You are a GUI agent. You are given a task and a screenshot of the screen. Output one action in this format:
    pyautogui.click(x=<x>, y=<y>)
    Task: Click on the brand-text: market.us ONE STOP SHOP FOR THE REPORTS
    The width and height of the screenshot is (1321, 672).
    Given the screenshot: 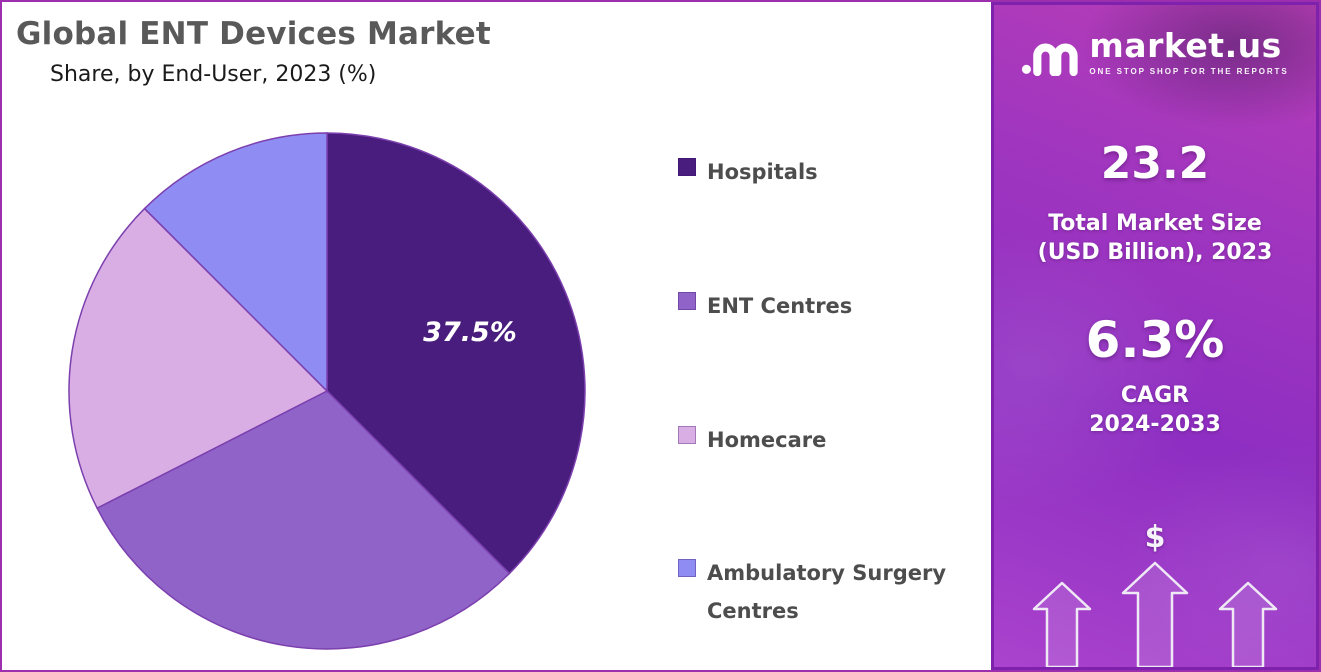 What is the action you would take?
    pyautogui.click(x=1188, y=52)
    